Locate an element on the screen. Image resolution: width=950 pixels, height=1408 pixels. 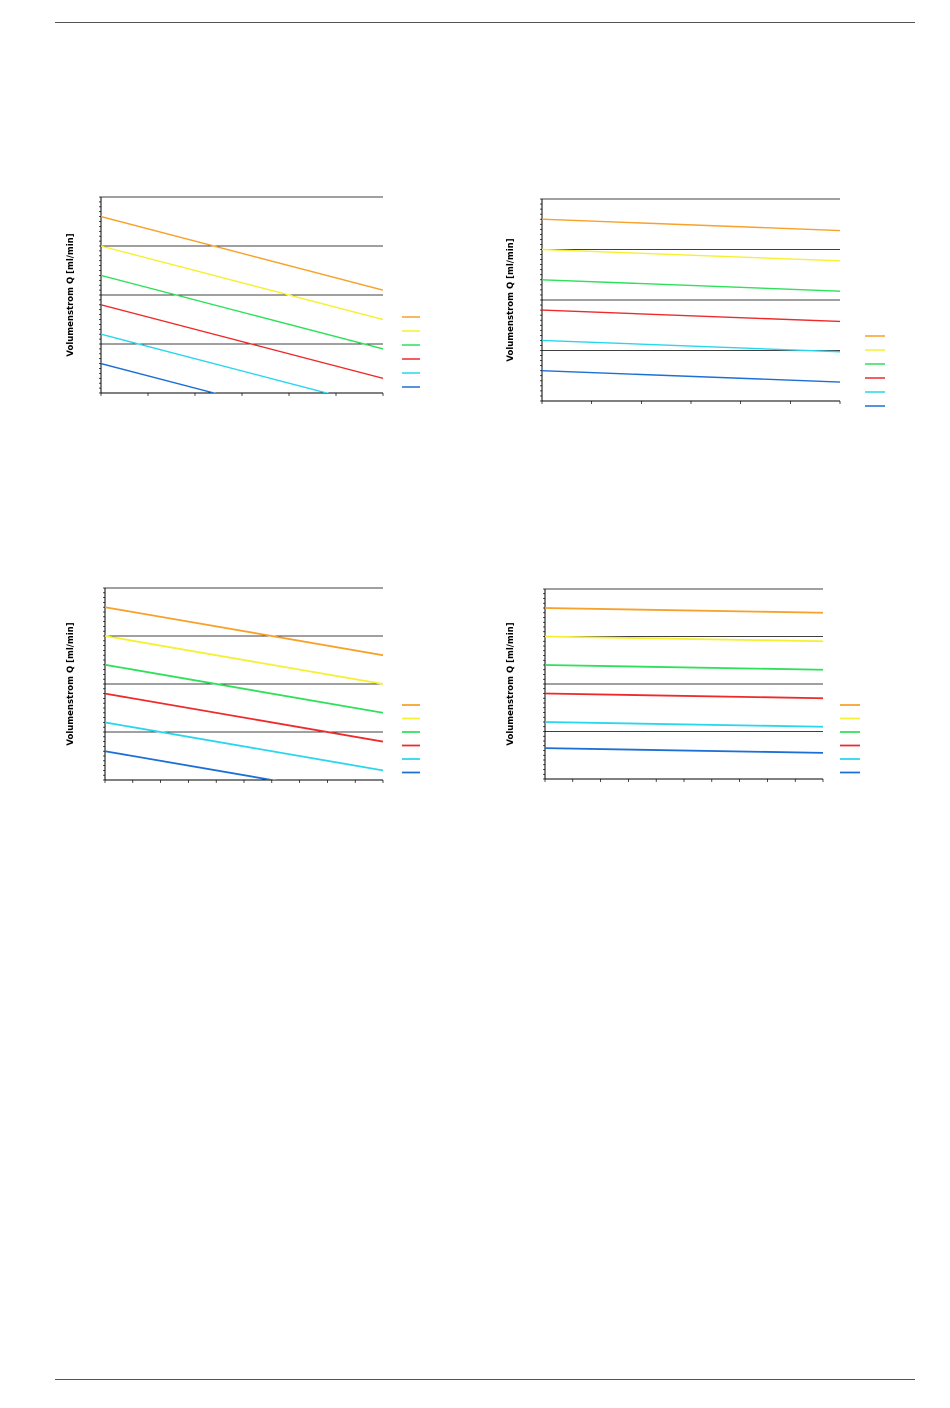
chart-bottom-left: Volumenstrom Q [ml/min] is located at coordinates (243, 685).